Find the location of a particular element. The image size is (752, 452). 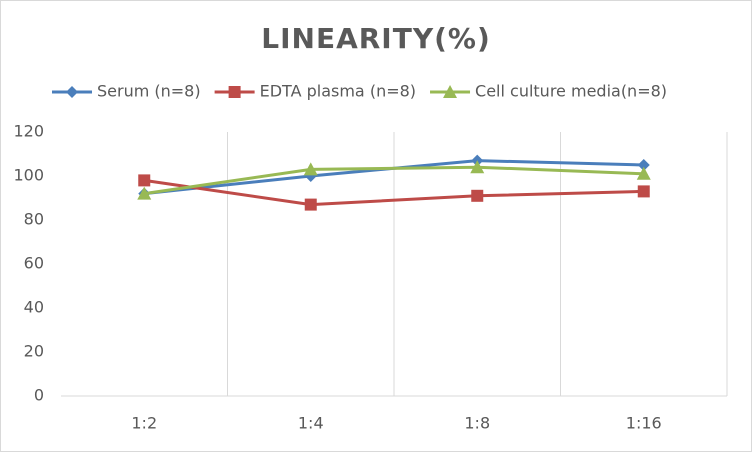

y-tick-label: 20 is located at coordinates (34, 351).